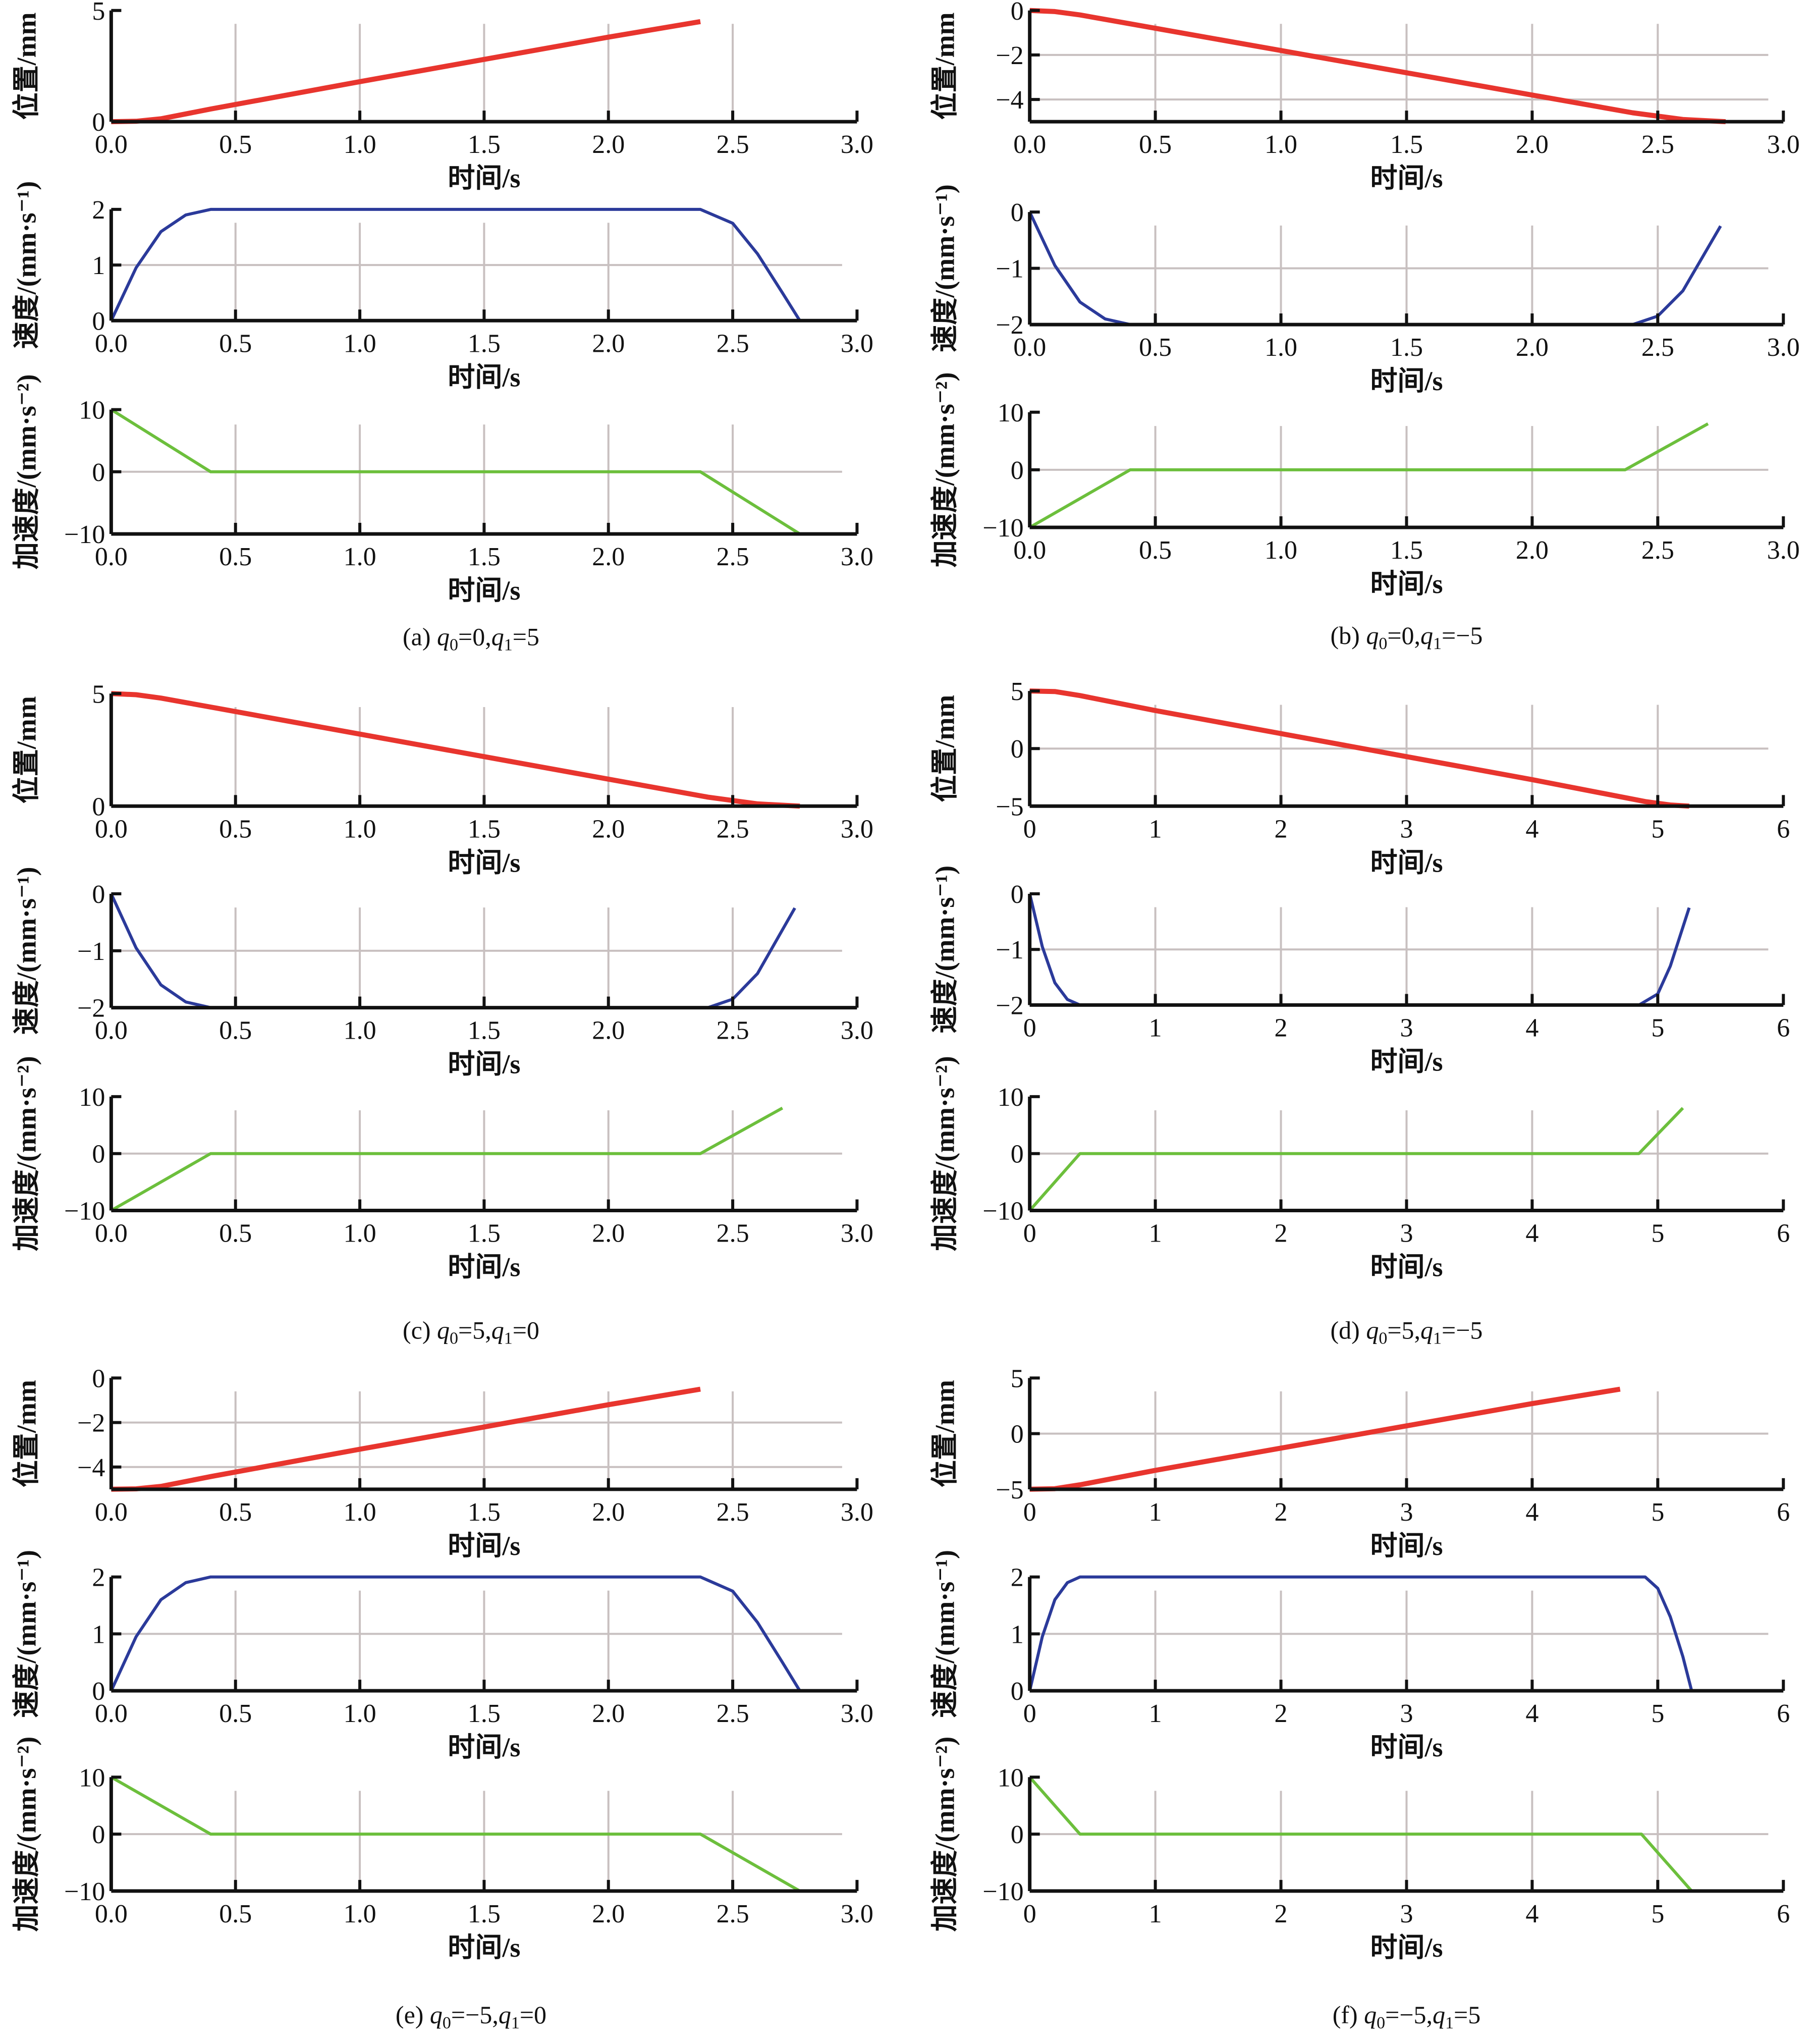 The image size is (1812, 2044). What do you see at coordinates (1360, 1834) in the screenshot?
I see `series-line-accel` at bounding box center [1360, 1834].